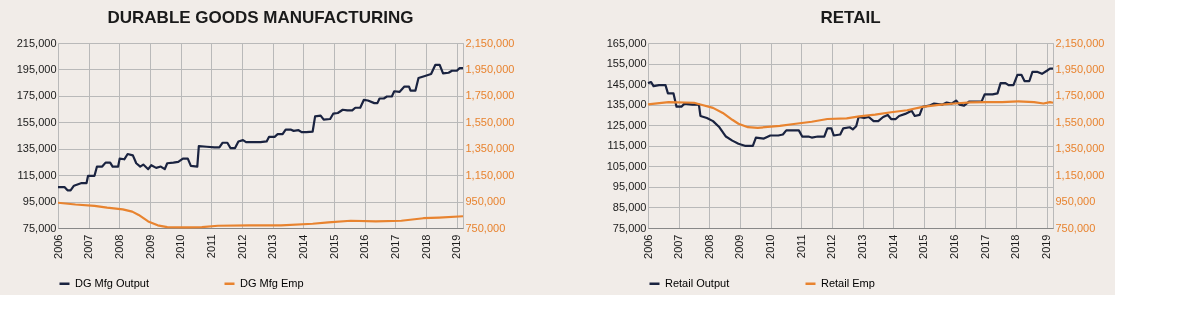  What do you see at coordinates (626, 124) in the screenshot?
I see `y-tick-label: 125,000` at bounding box center [626, 124].